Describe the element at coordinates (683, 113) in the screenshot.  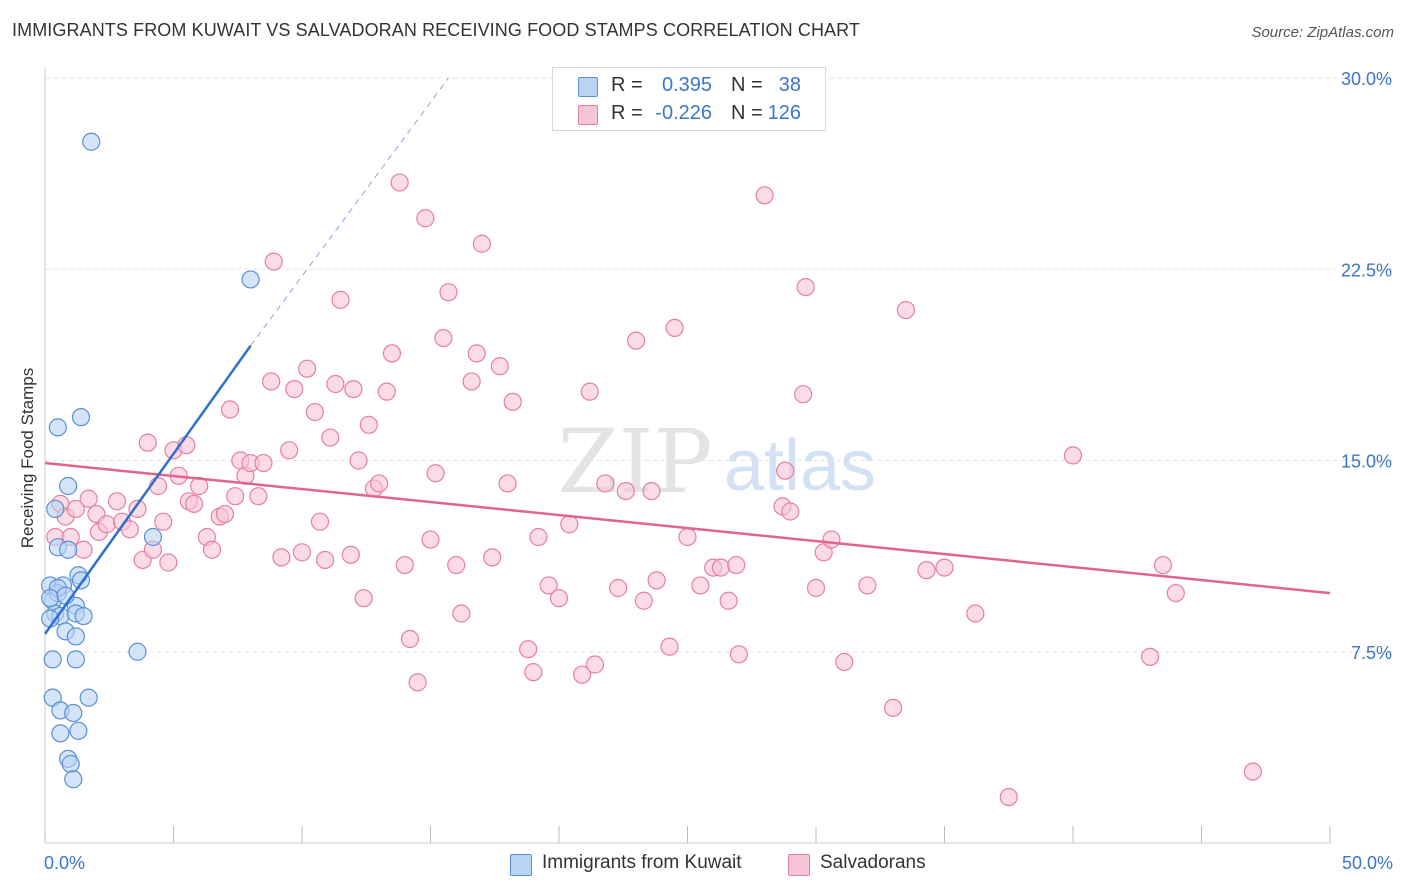
I see `r-value: -0.226` at that location.